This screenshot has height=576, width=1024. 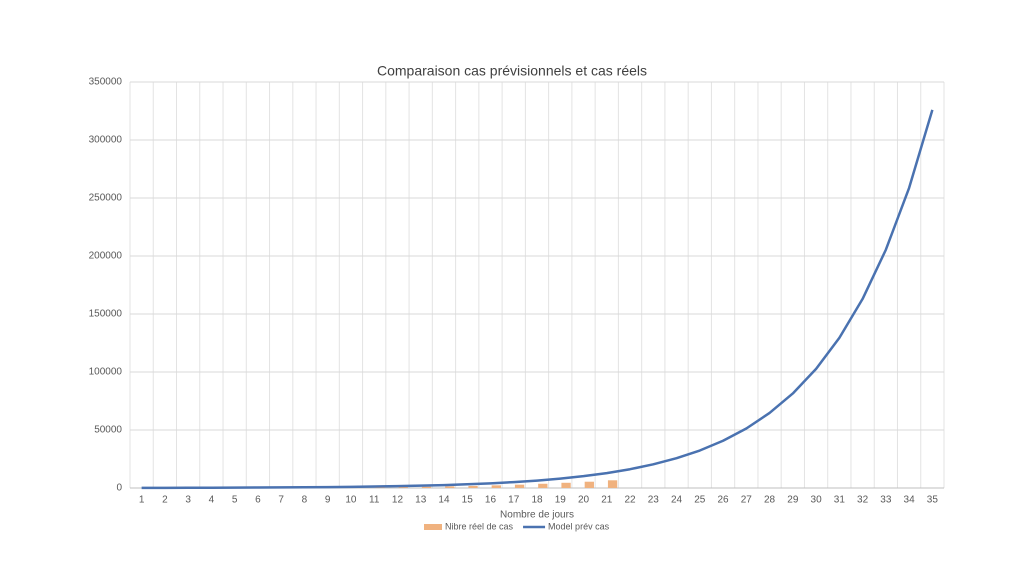 I want to click on x-tick-label: 5, so click(x=235, y=500).